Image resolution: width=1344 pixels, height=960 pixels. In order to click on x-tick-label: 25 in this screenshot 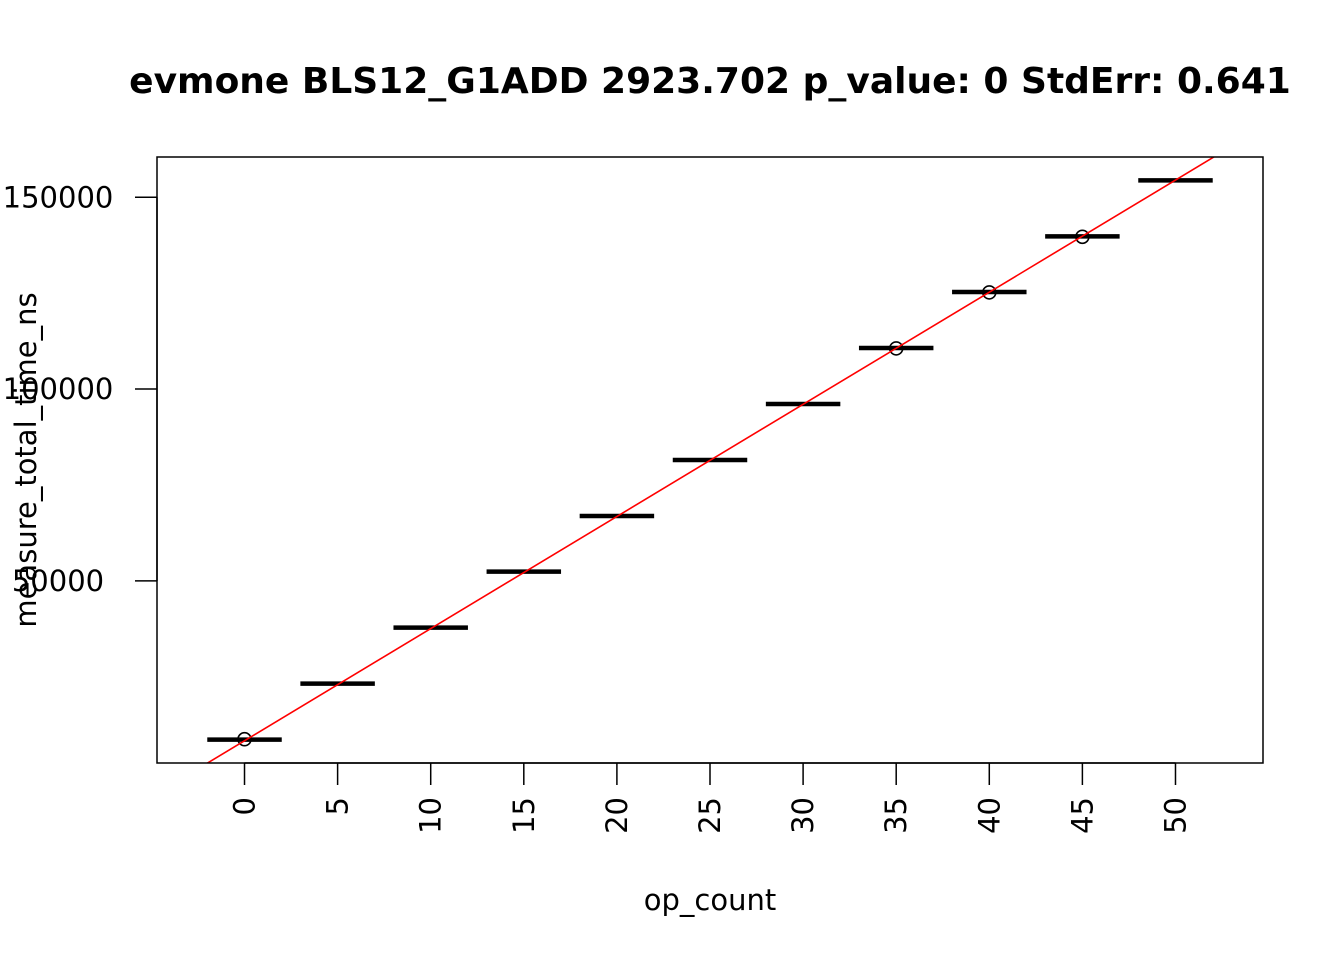, I will do `click(710, 815)`.